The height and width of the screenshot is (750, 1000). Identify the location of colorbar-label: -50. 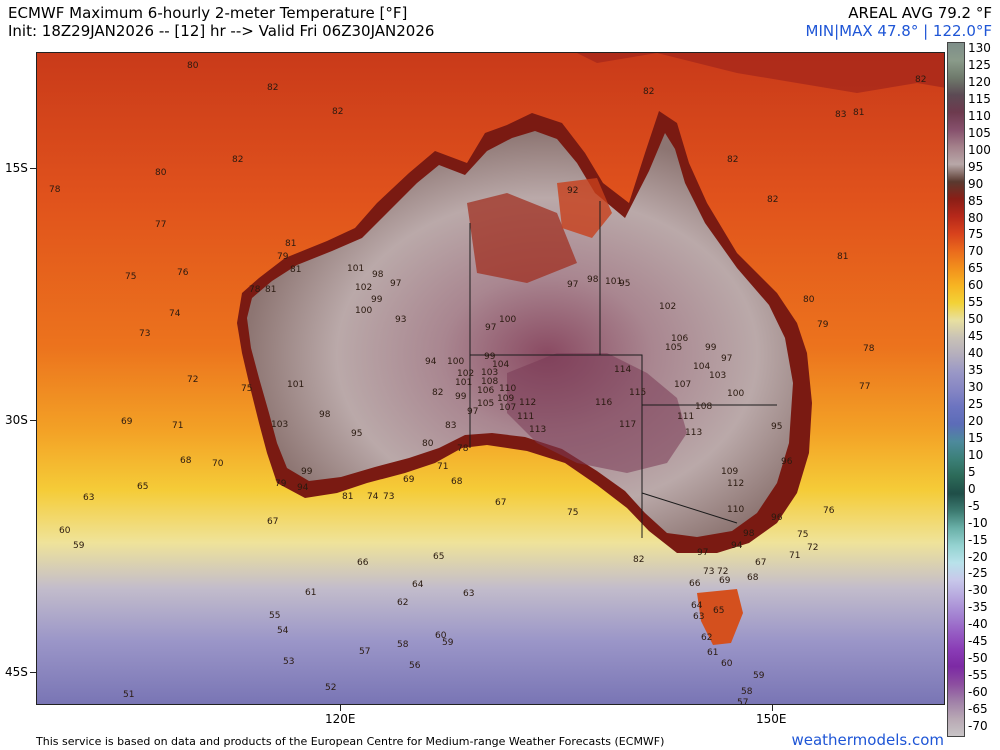
(978, 658).